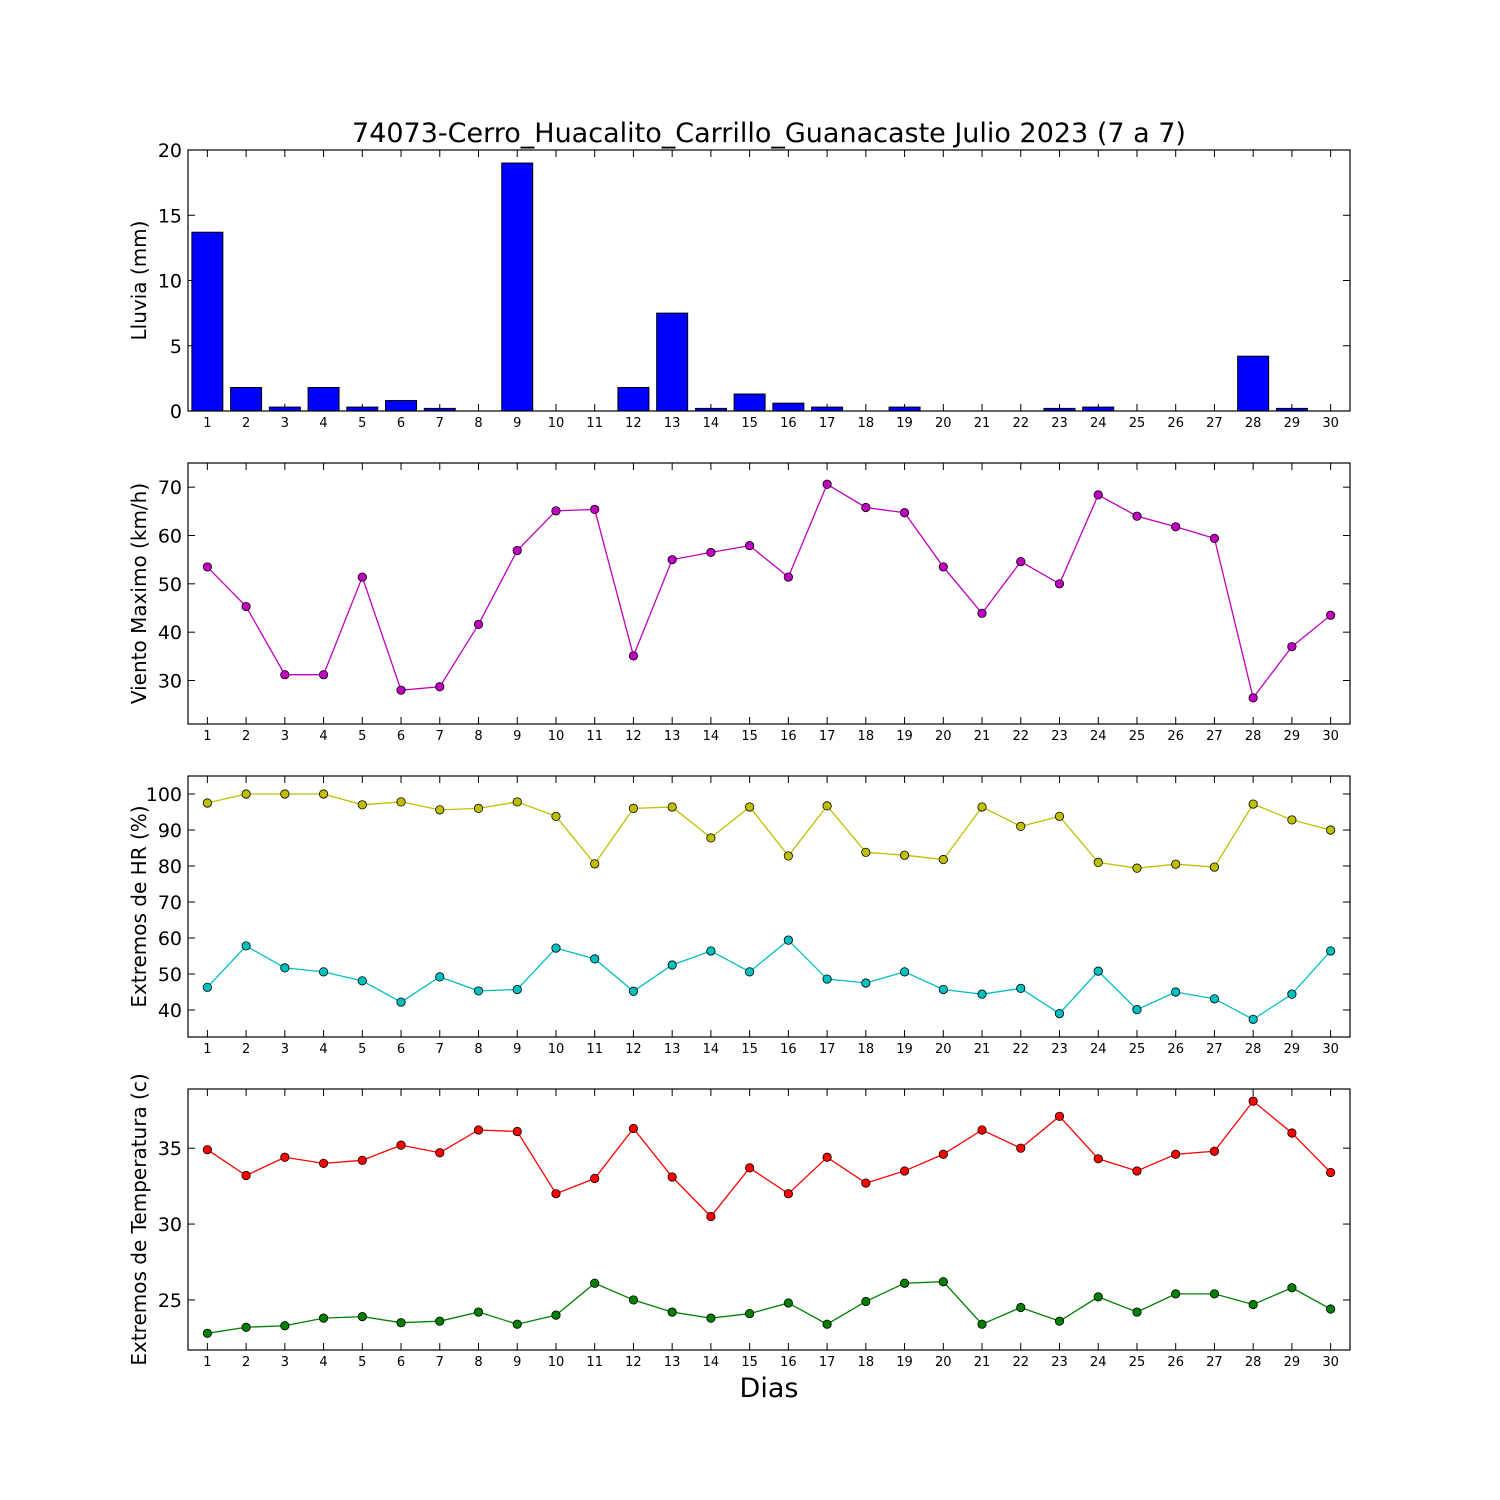 The height and width of the screenshot is (1500, 1500). I want to click on x-tick-label: 9, so click(517, 736).